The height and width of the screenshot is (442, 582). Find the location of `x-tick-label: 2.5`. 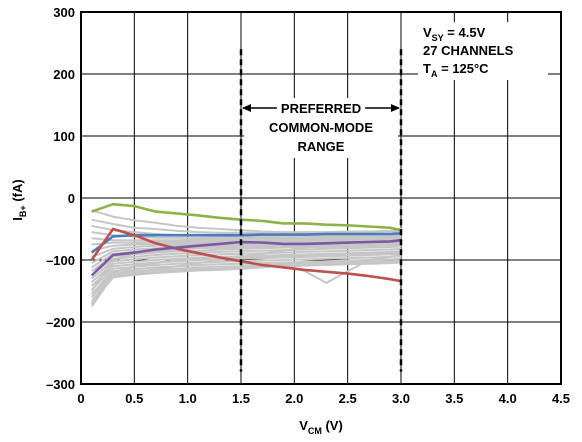

x-tick-label: 2.5 is located at coordinates (348, 398).